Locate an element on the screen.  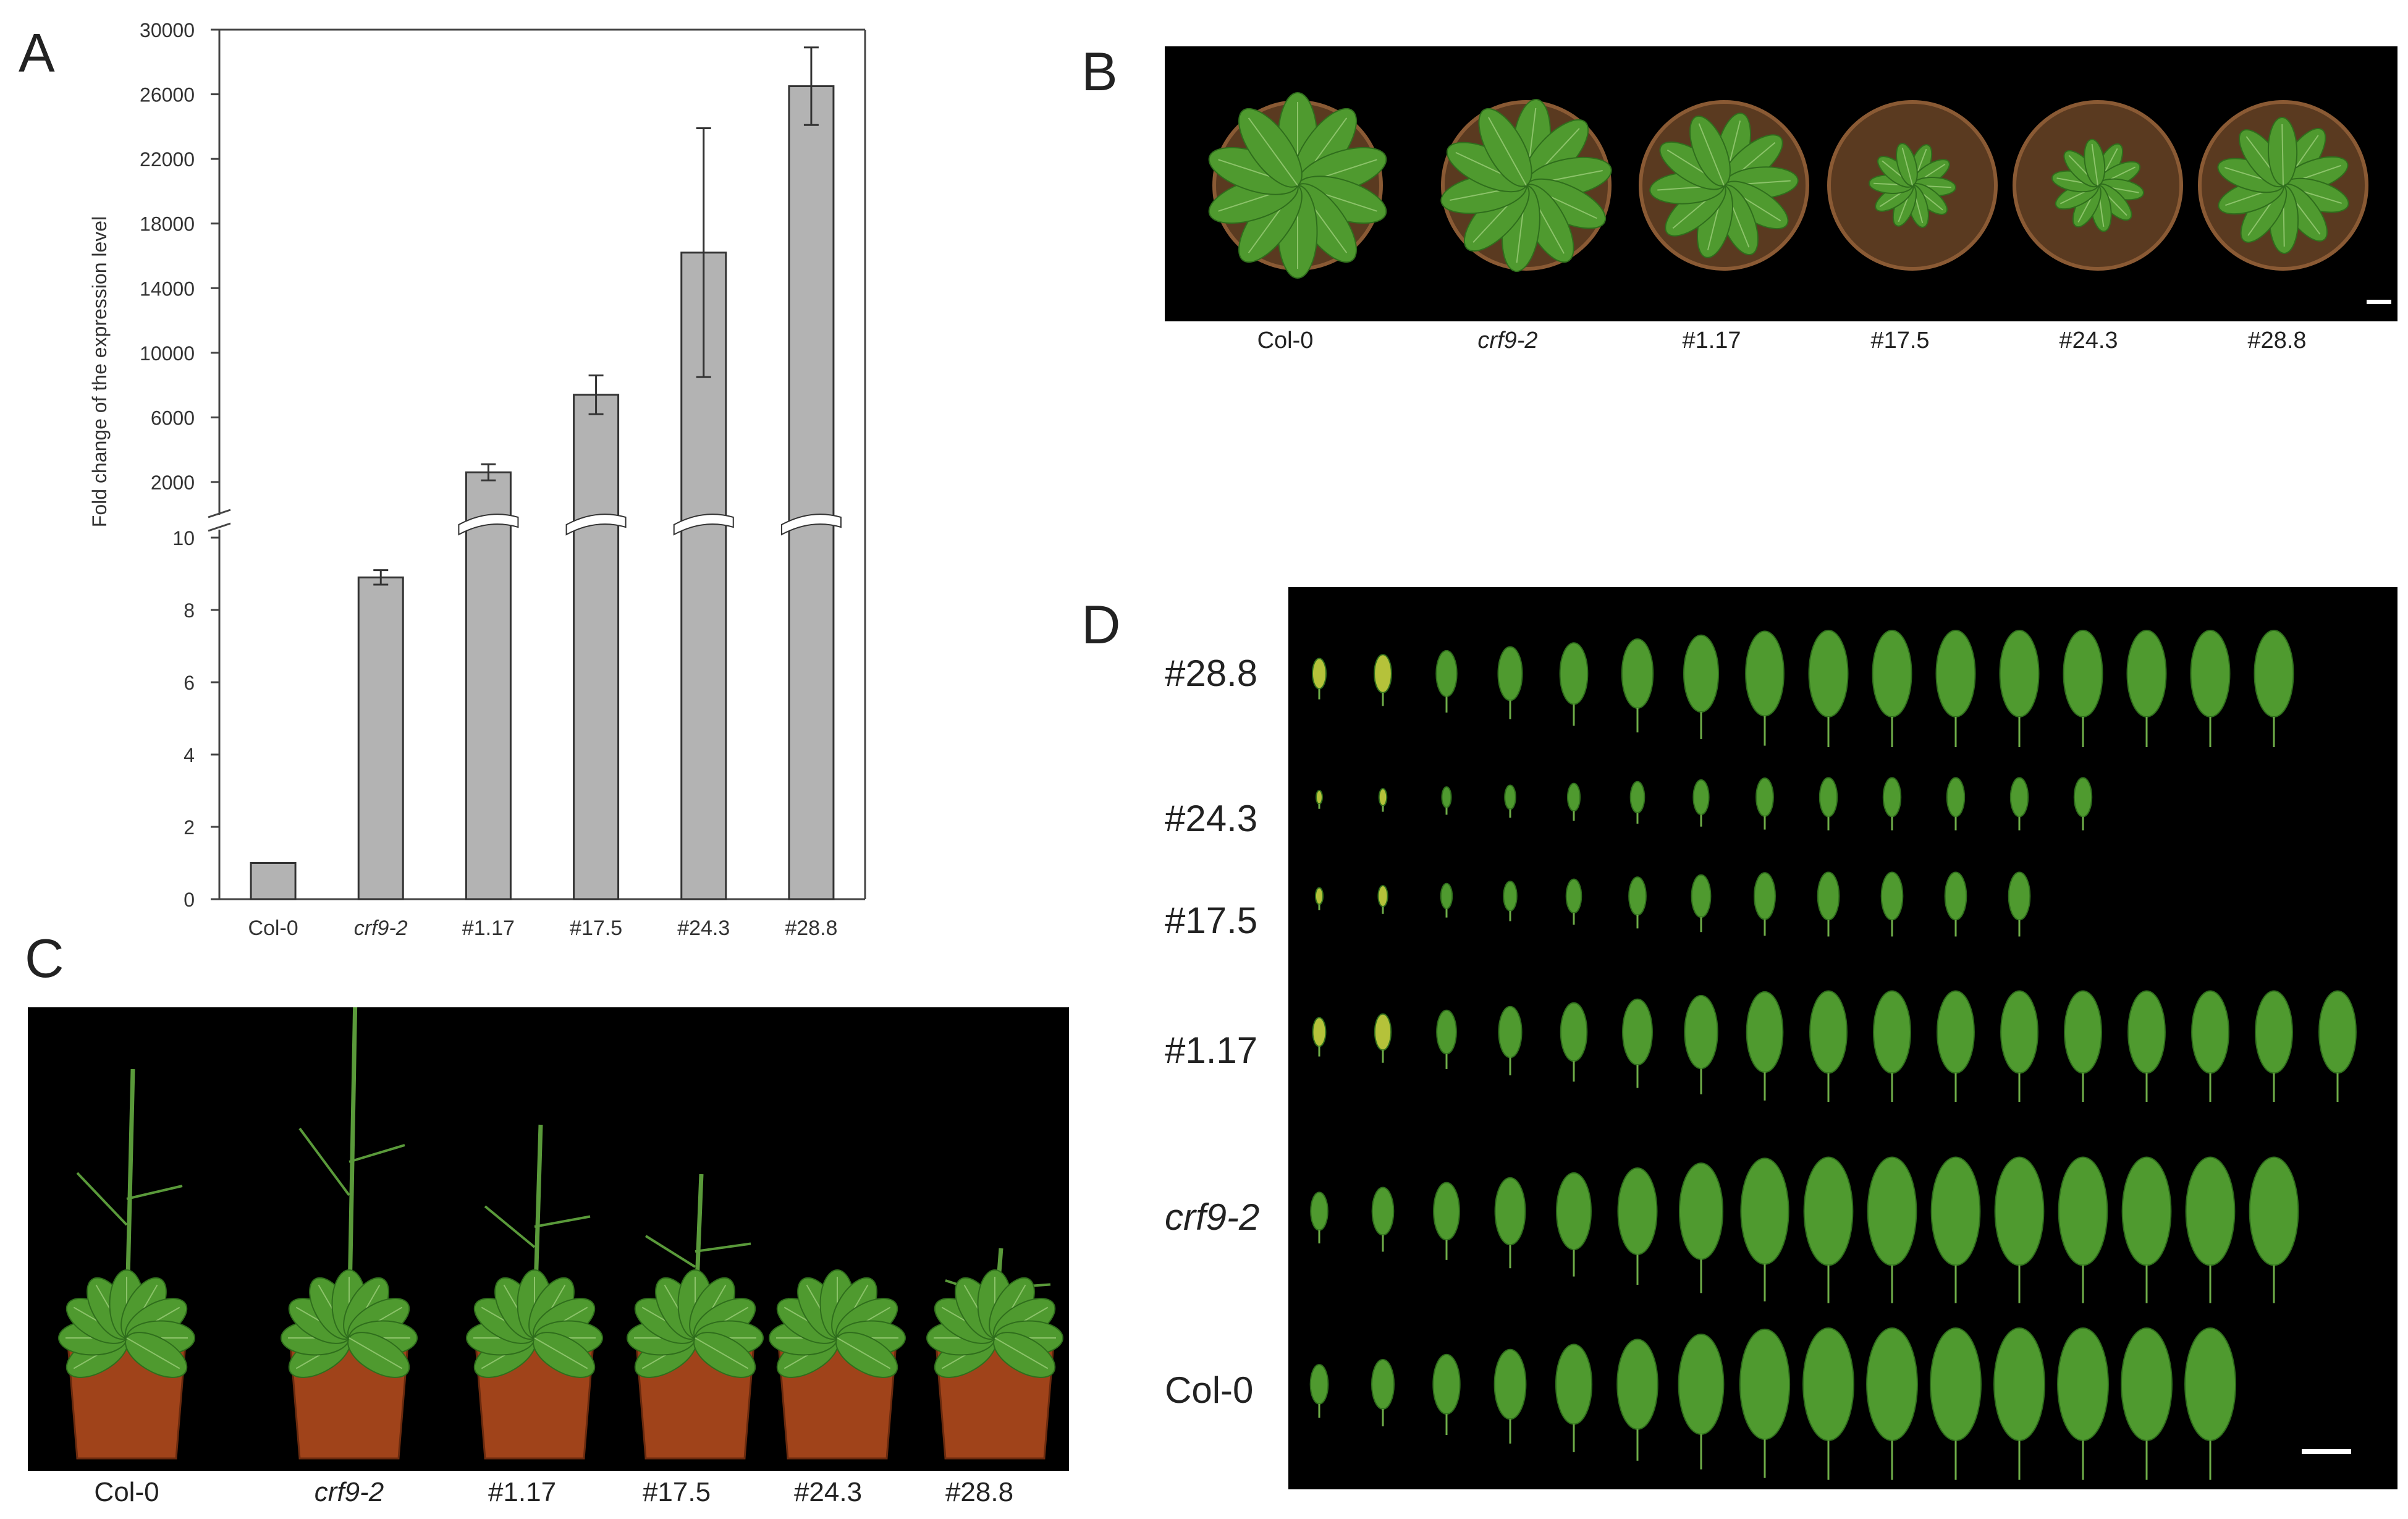
y-tick-label-upper: 26000 is located at coordinates (167, 95).